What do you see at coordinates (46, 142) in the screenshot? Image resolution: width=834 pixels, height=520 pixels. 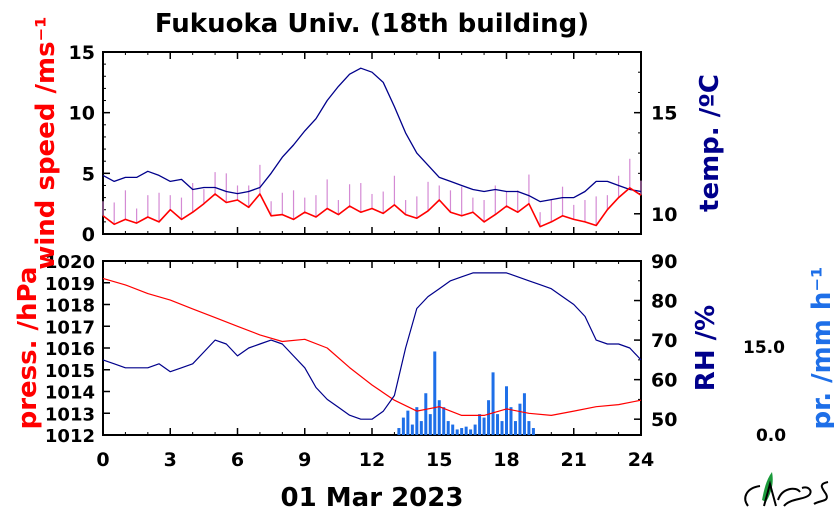 I see `wind-axis-label: wind speed /ms⁻¹` at bounding box center [46, 142].